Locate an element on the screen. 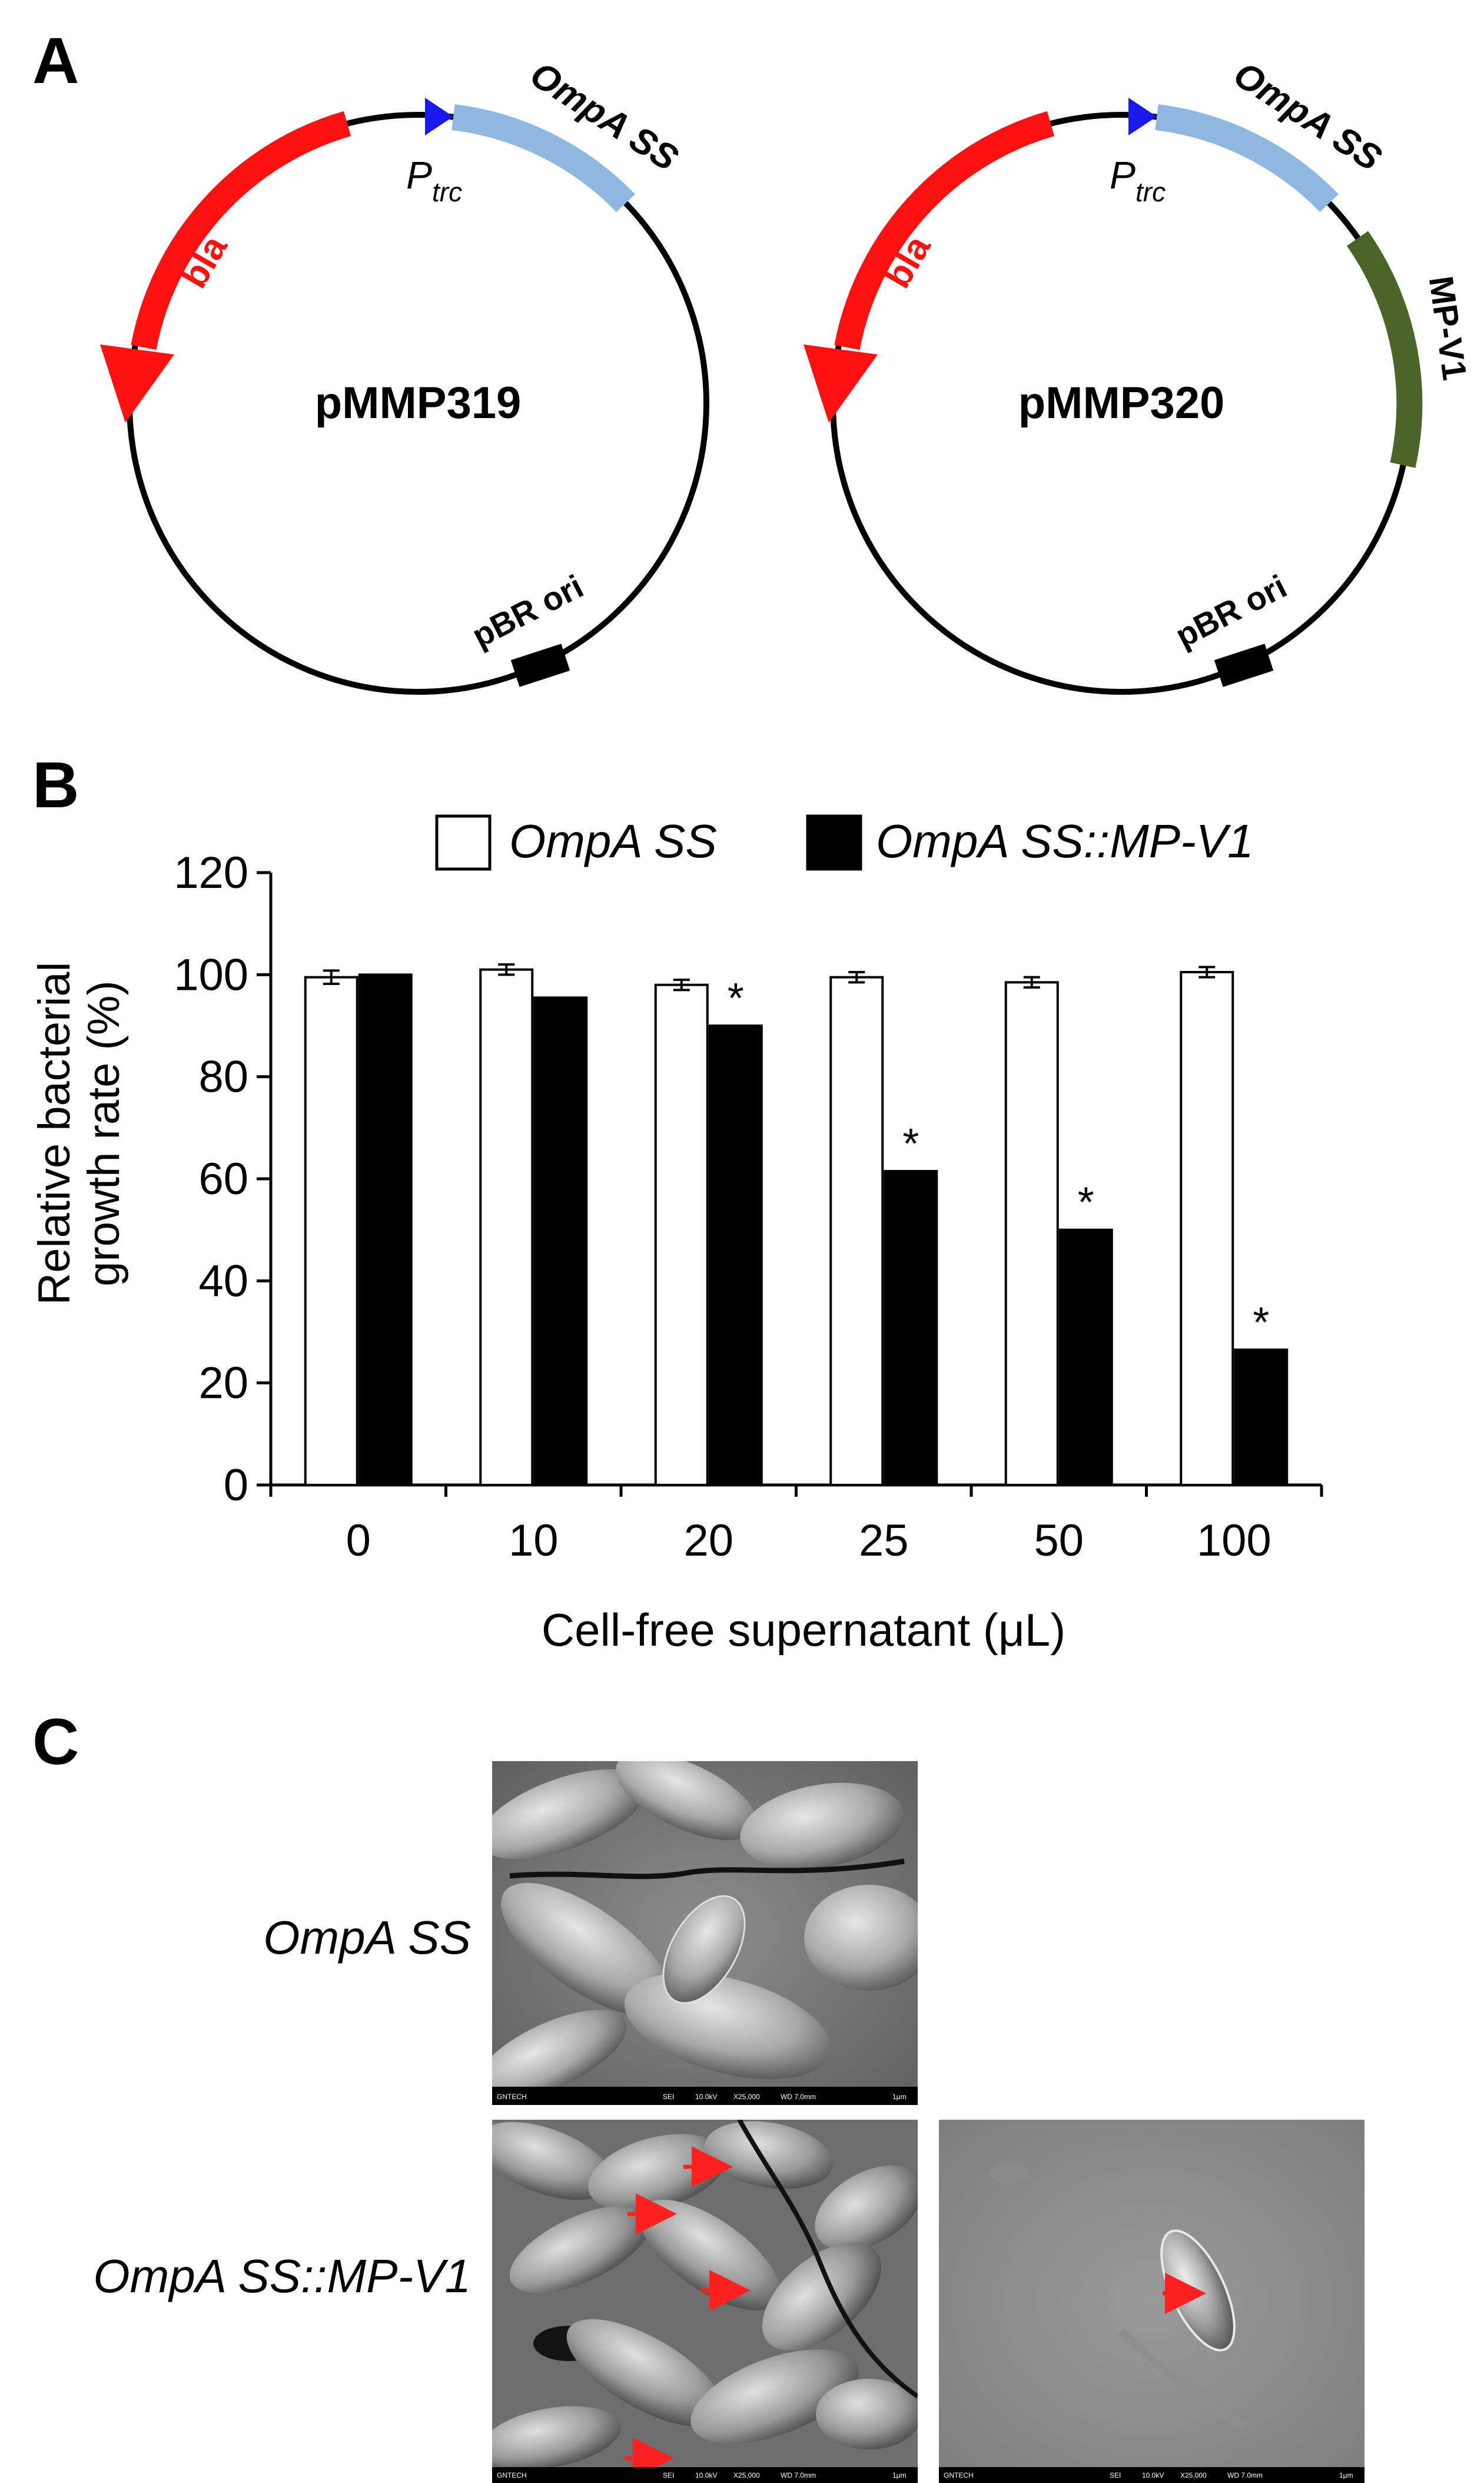  x-axis: 0 10 20 25 50 100 is located at coordinates (796, 1524).